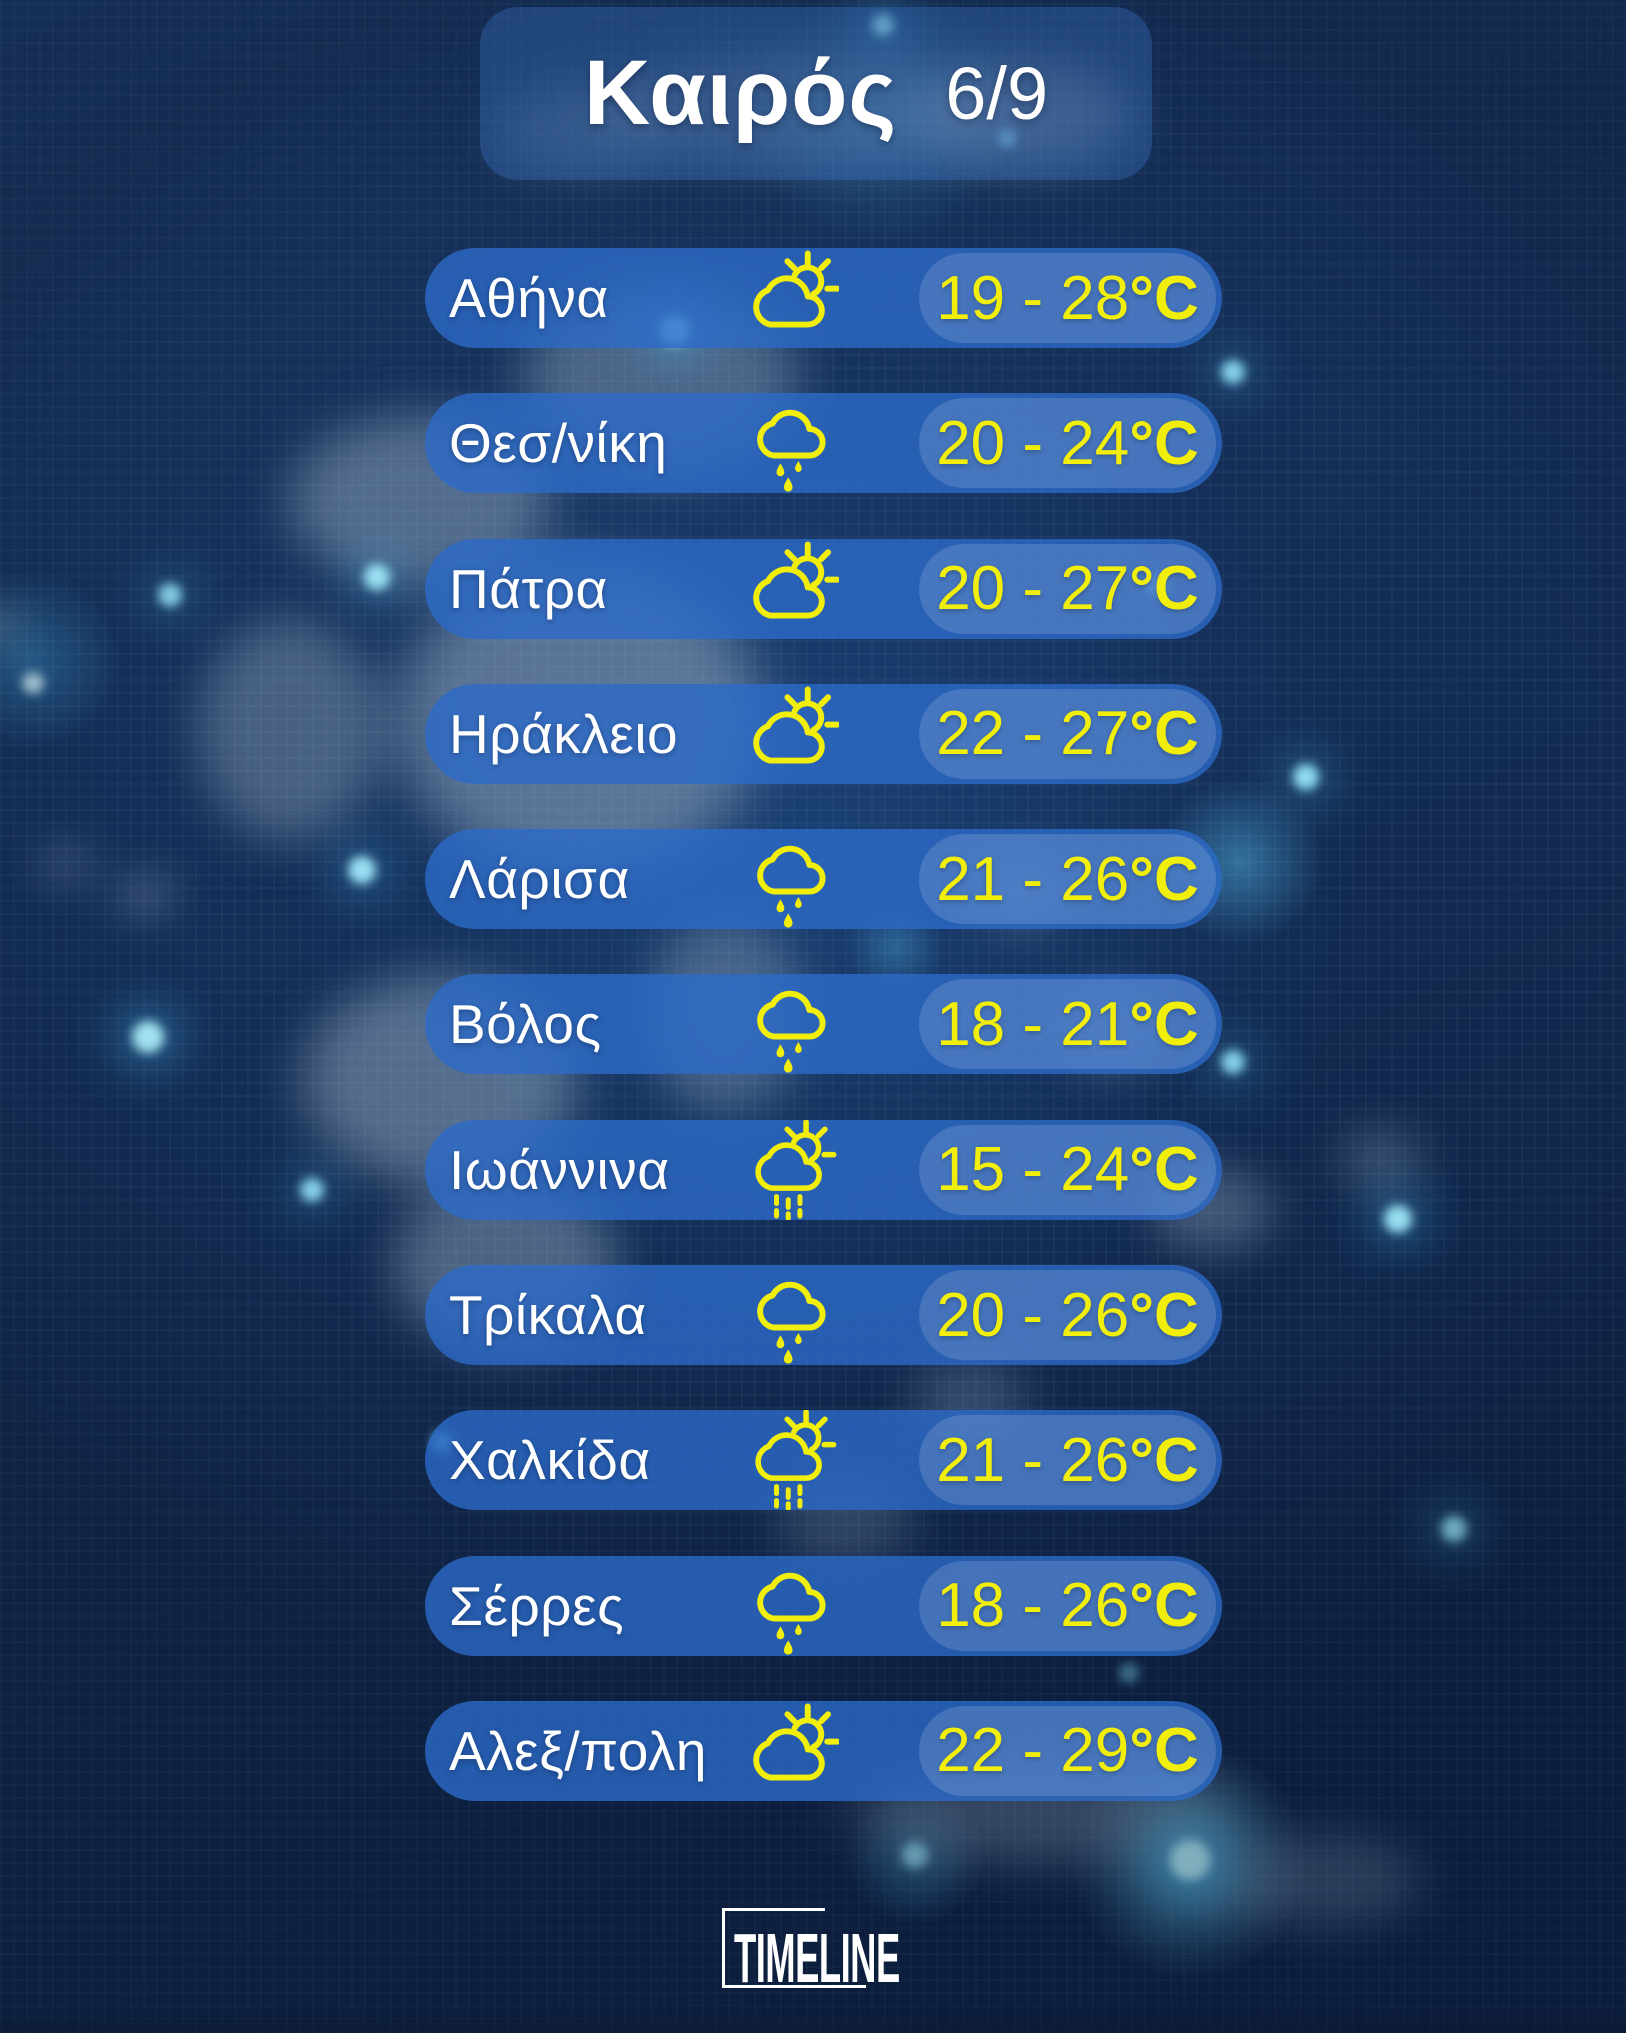 Image resolution: width=1626 pixels, height=2033 pixels. I want to click on forecast-row: Χαλκίδα 21 - 26 °C, so click(823, 1460).